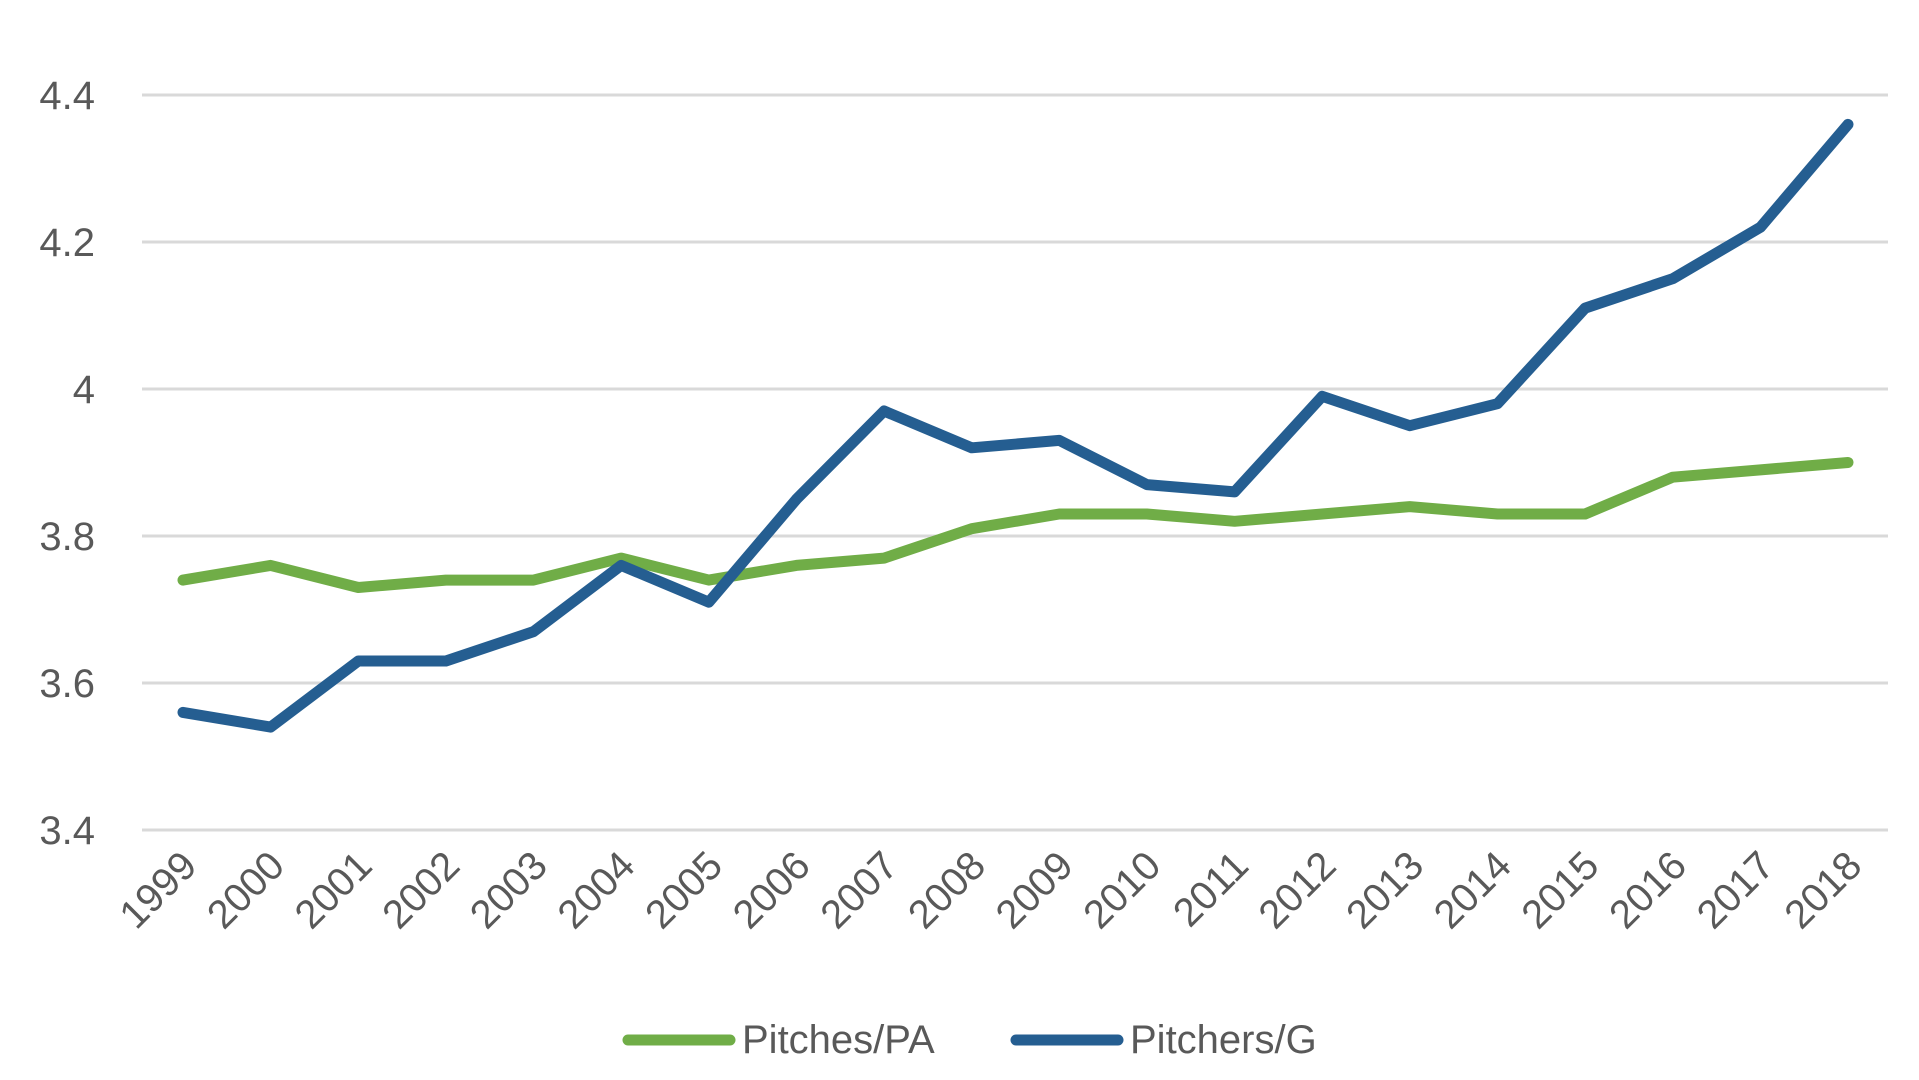 This screenshot has width=1919, height=1080. Describe the element at coordinates (684, 890) in the screenshot. I see `x-tick-label: 2005` at that location.